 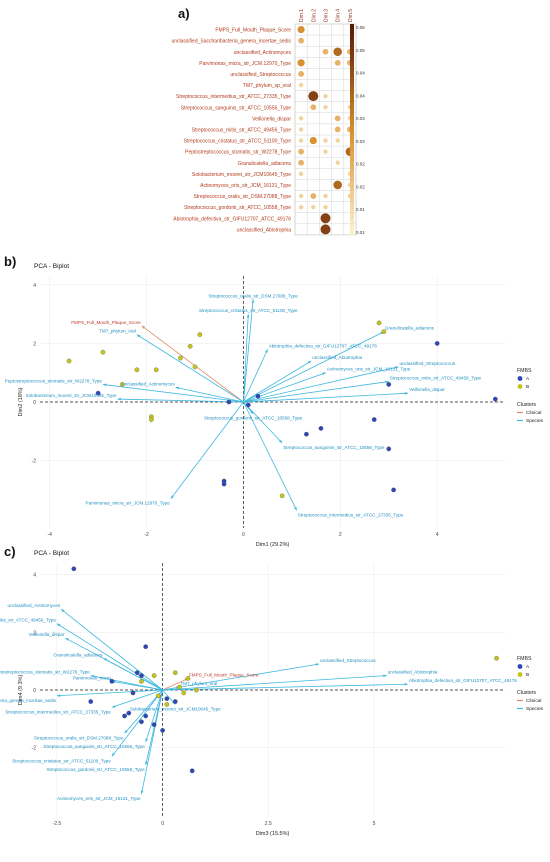 What do you see at coordinates (34, 462) in the screenshot?
I see `y-tick-label: -2` at bounding box center [34, 462].